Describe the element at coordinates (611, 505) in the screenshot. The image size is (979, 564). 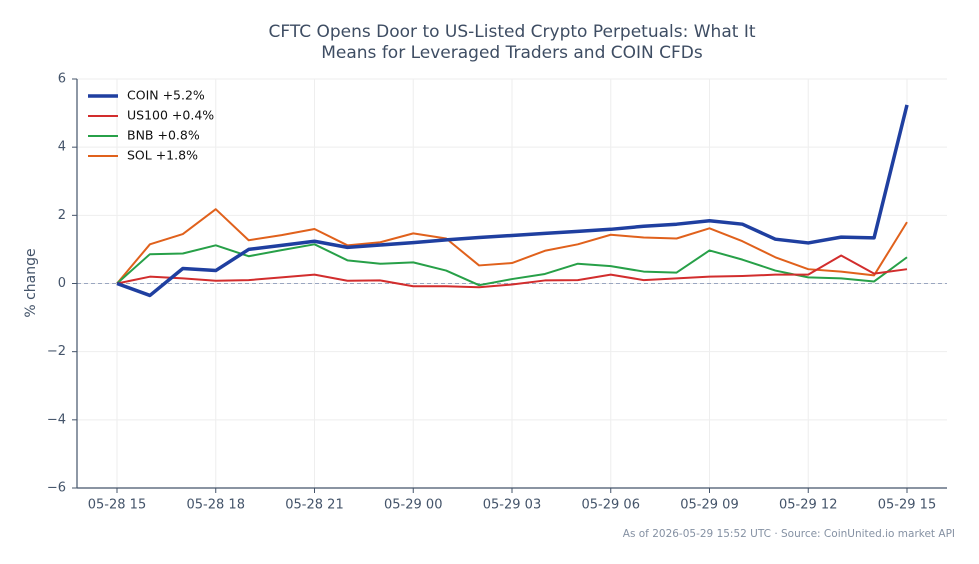
I see `x-tick-label: 05-29 06` at that location.